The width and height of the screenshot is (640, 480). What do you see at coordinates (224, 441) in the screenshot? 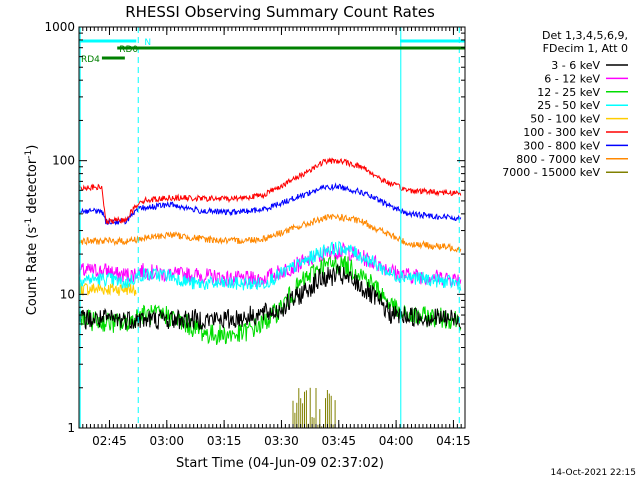
I see `x-tick-label: 03:15` at bounding box center [224, 441].